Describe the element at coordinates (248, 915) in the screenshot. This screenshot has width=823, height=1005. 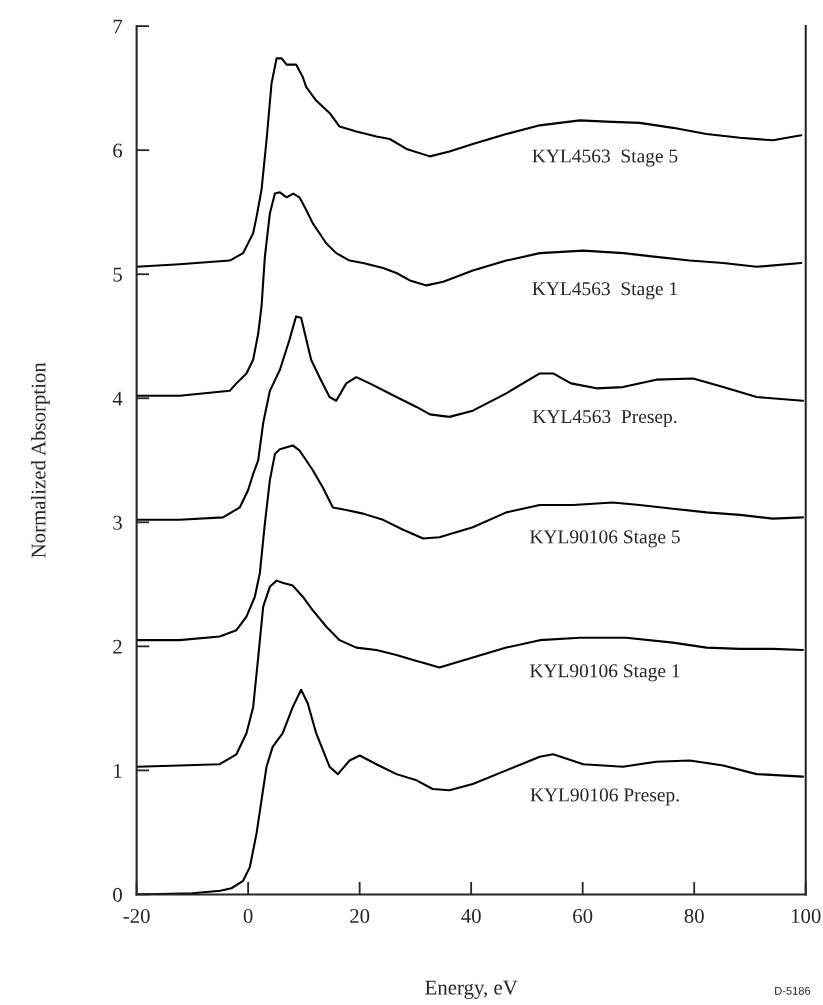
I see `x-tick-label: 0` at that location.